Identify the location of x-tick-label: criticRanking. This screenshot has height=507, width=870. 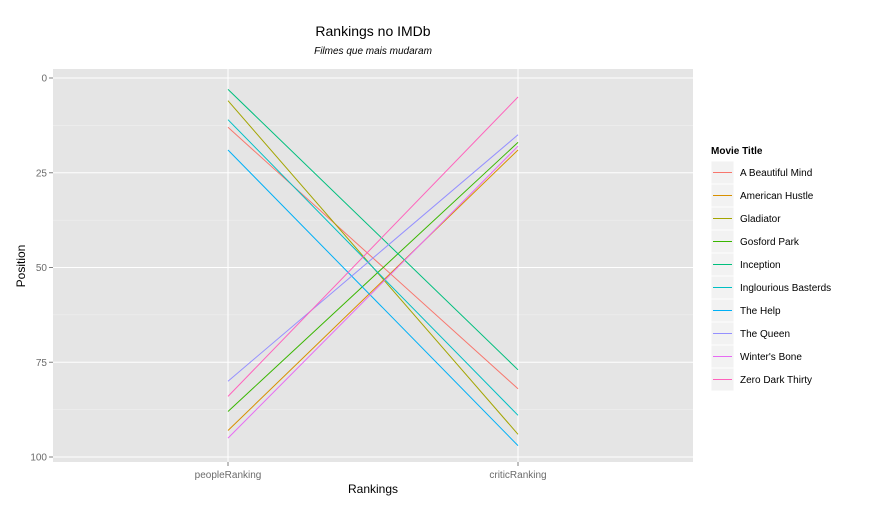
(517, 475).